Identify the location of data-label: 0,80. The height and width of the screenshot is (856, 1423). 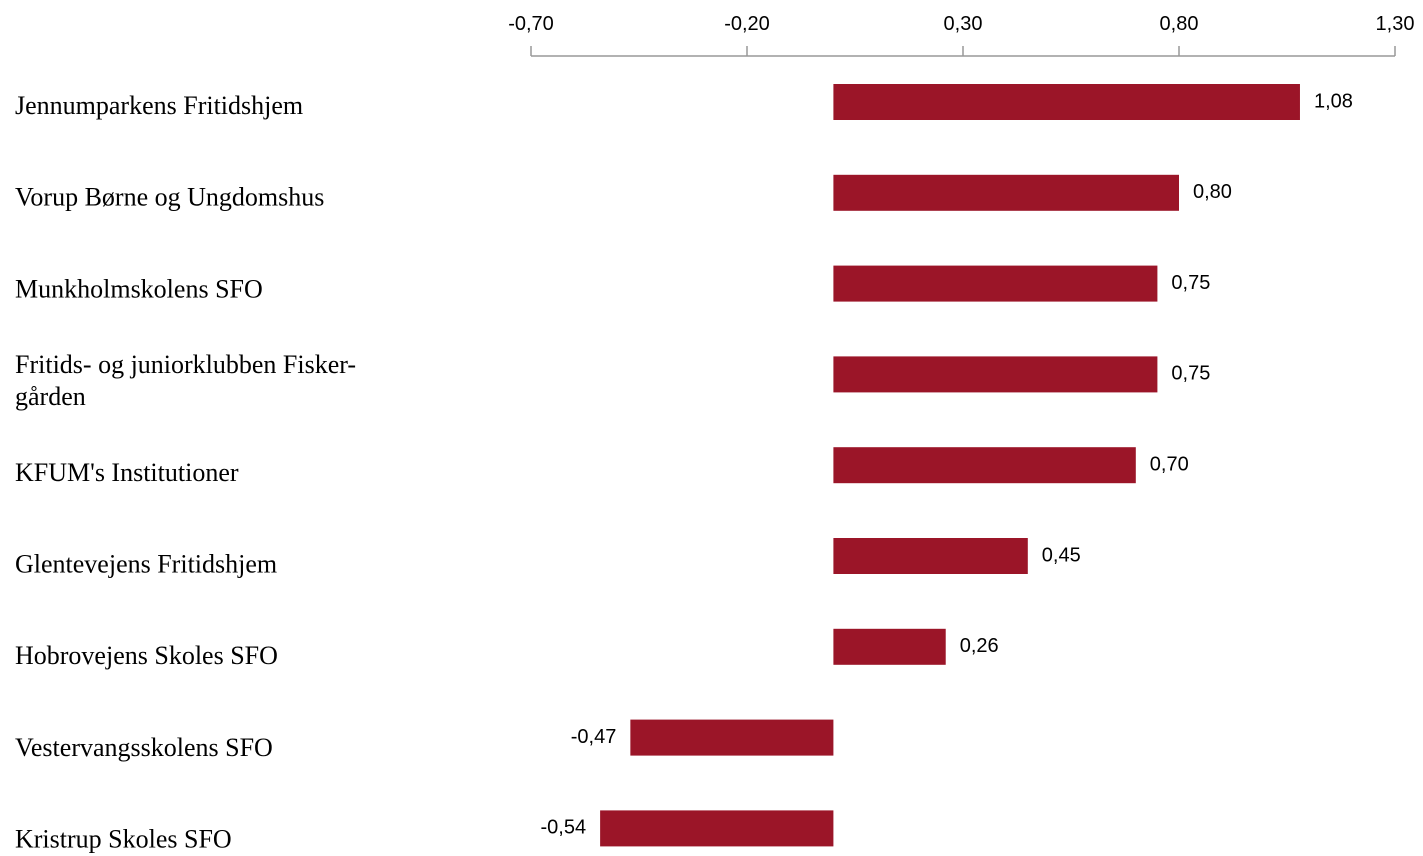
(1212, 192).